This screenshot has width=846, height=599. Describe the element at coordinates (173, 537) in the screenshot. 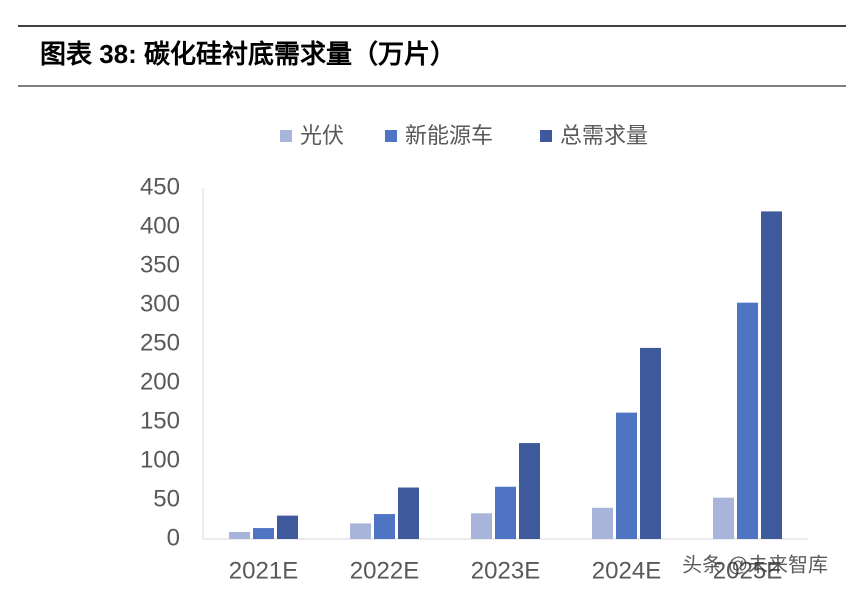

I see `y-tick-label: 0` at that location.